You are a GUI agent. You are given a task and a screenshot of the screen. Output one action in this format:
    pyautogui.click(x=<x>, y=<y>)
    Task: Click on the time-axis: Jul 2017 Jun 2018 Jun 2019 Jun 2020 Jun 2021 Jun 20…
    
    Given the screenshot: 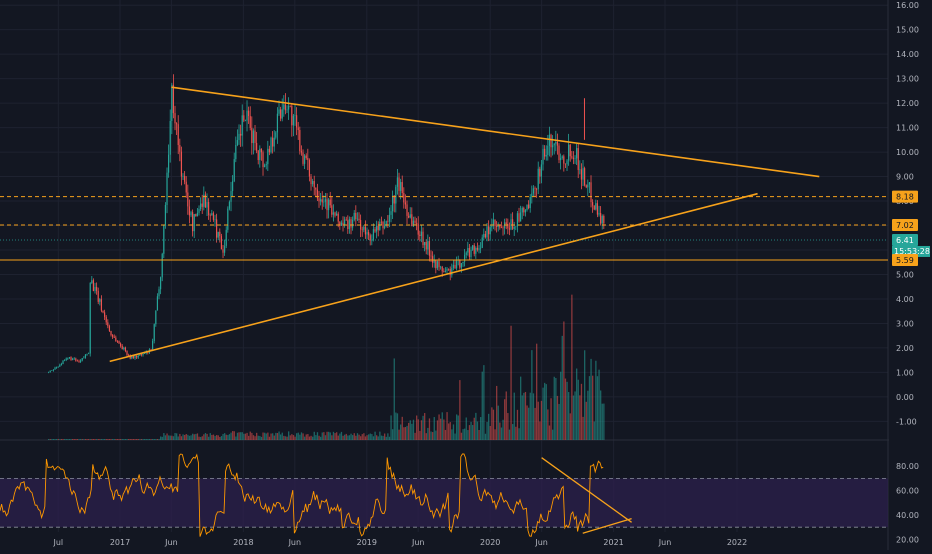 What is the action you would take?
    pyautogui.click(x=399, y=542)
    